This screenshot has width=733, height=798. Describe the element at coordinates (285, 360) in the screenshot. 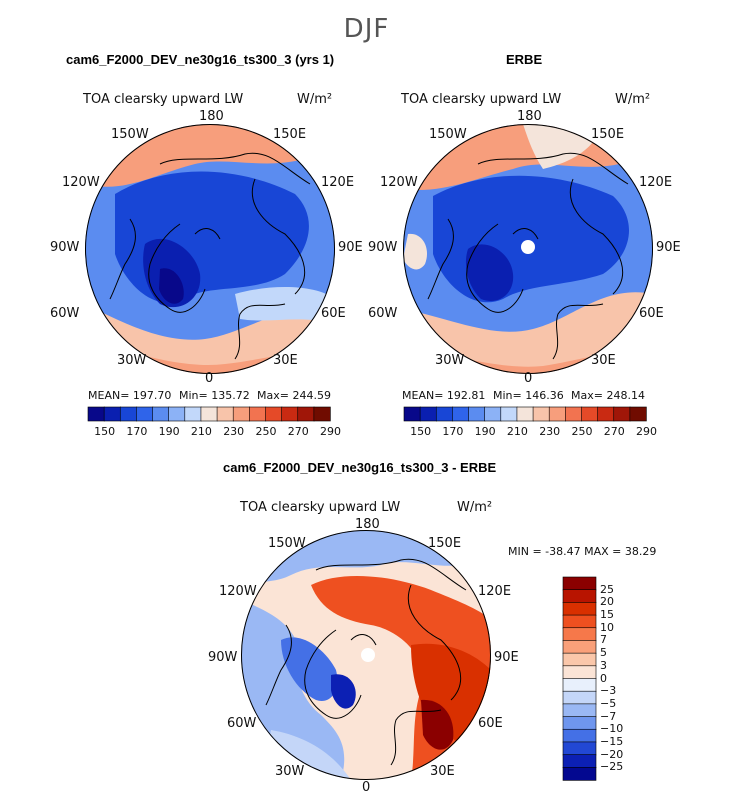

I see `lon-label-30e: 30E` at that location.